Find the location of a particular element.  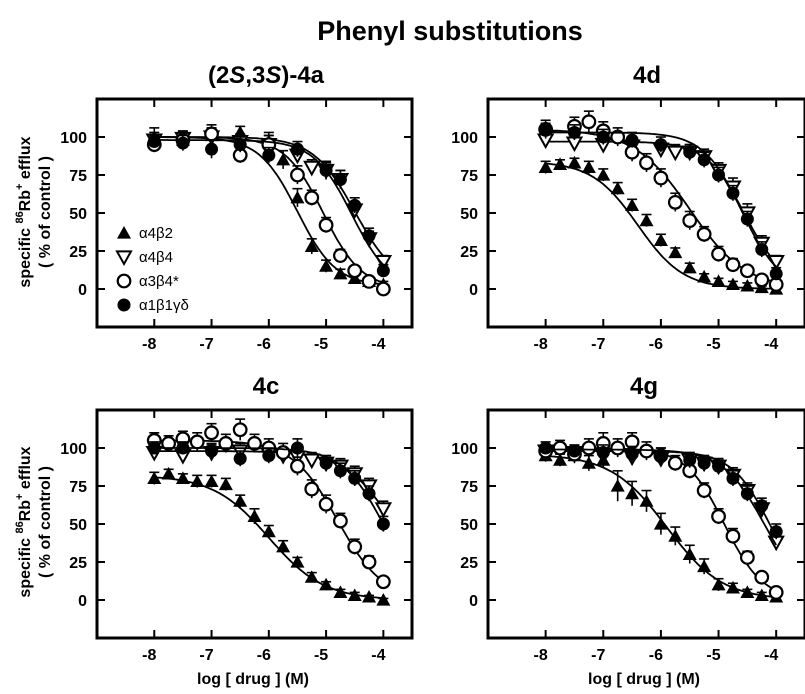

y-tick-label: 25 is located at coordinates (78, 252).